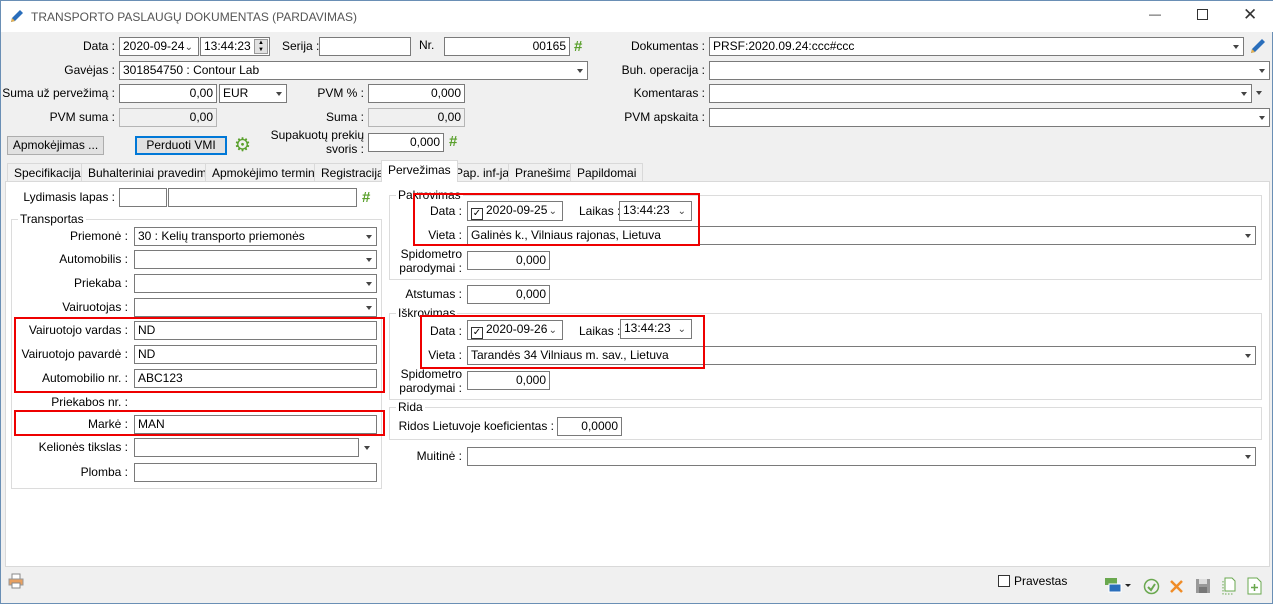 Image resolution: width=1273 pixels, height=604 pixels. I want to click on tab-buhalteriniai-pravedimai: Buhalteriniai pravedimai, so click(152, 172).